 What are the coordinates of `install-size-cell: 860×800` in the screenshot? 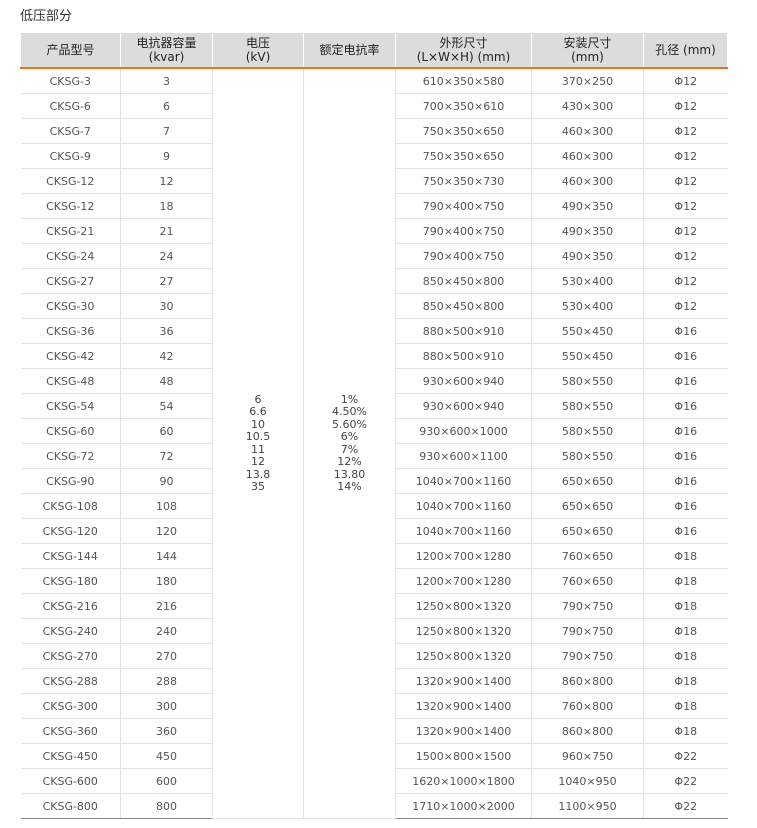 It's located at (587, 731).